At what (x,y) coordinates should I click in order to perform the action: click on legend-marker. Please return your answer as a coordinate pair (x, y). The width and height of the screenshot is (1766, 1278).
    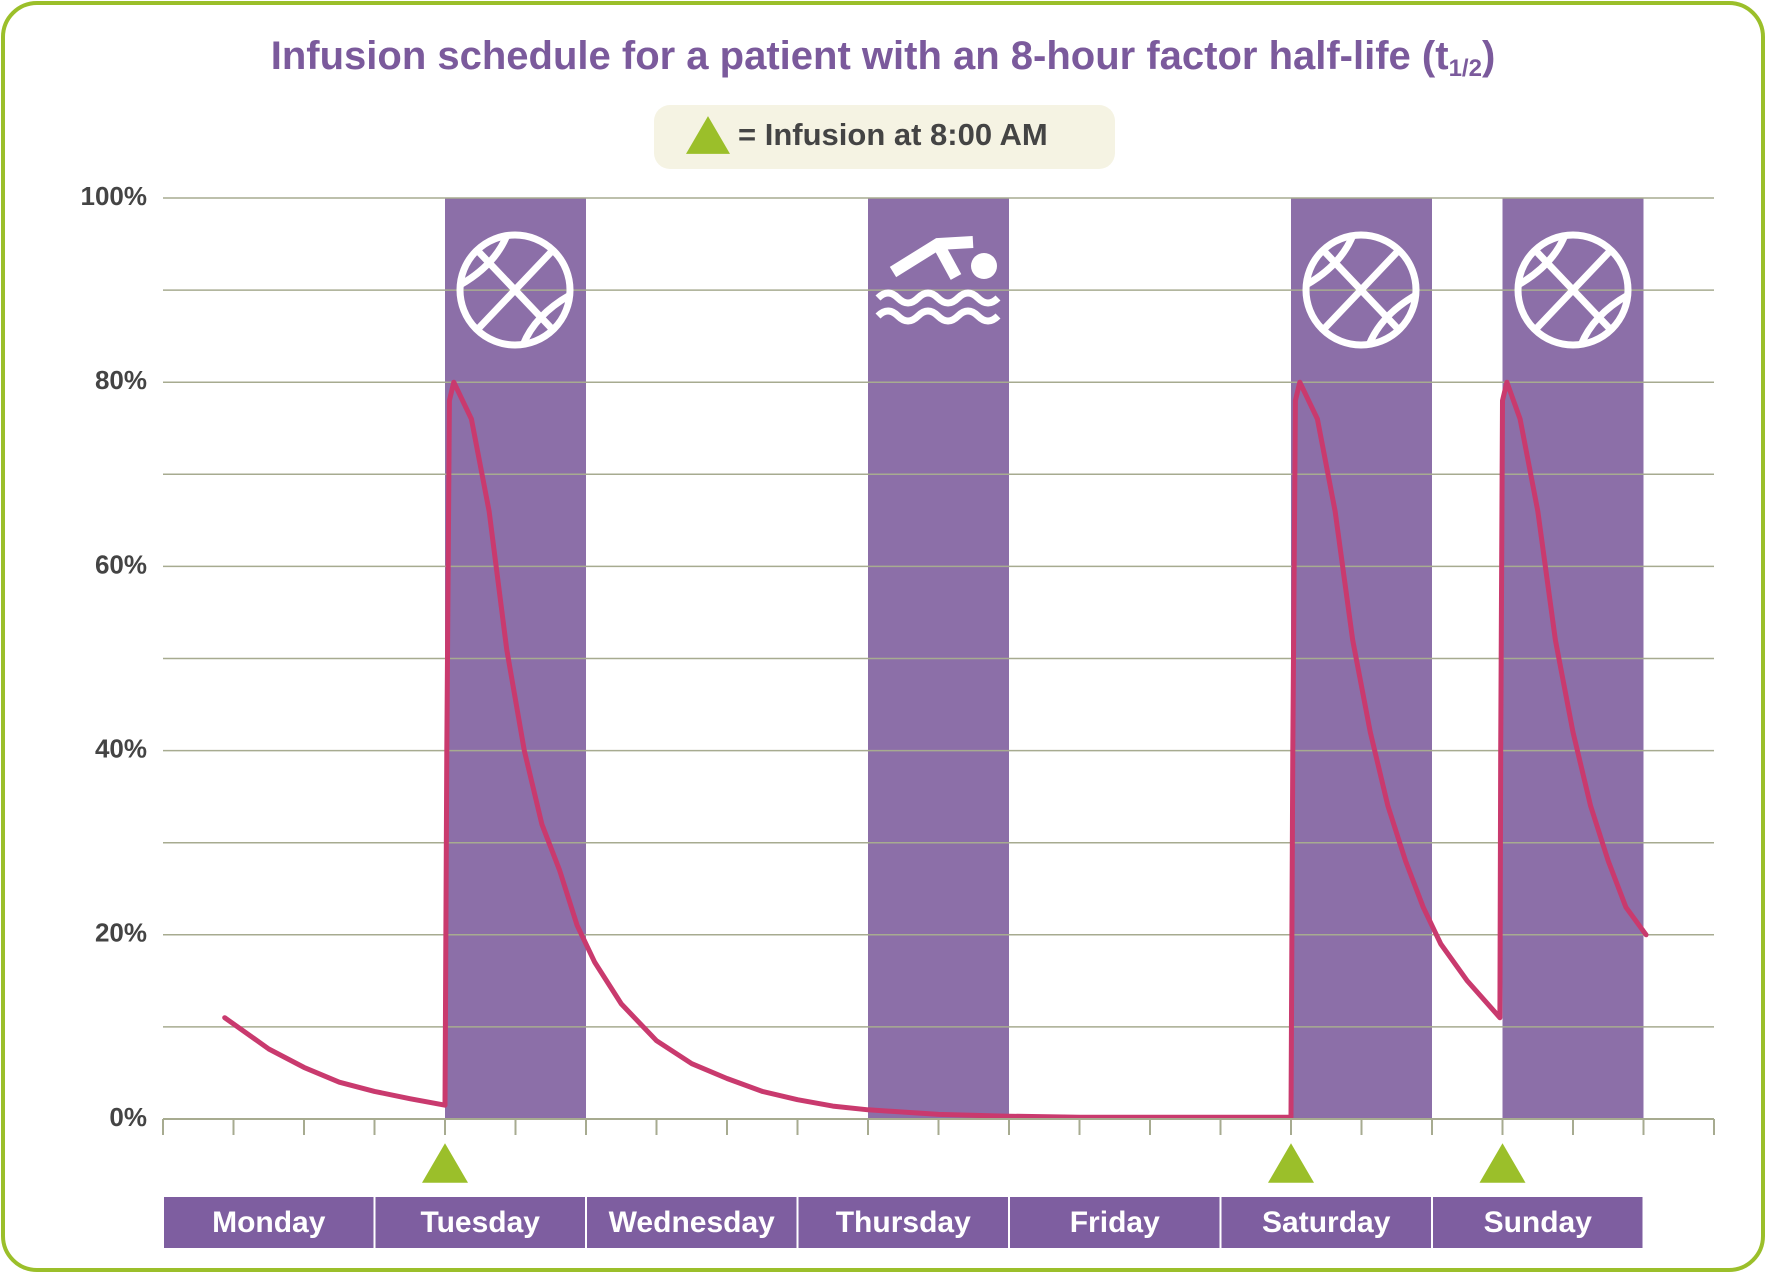
    Looking at the image, I should click on (708, 135).